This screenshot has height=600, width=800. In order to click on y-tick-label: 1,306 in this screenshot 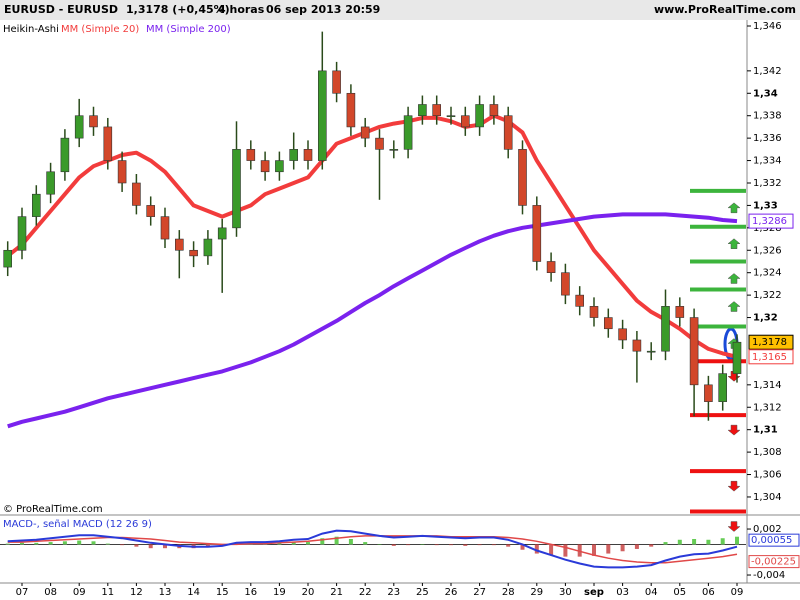, I will do `click(767, 475)`.